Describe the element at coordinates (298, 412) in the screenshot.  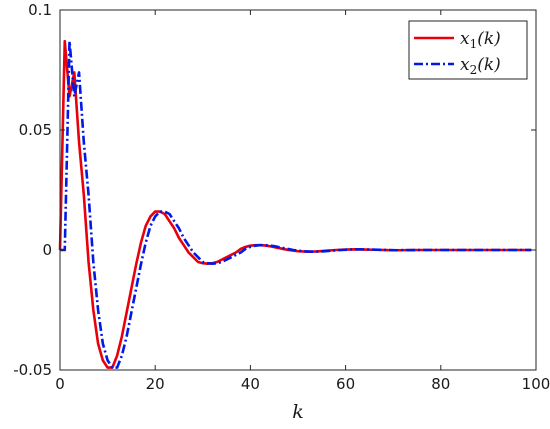
I see `x-axis-label: k` at that location.